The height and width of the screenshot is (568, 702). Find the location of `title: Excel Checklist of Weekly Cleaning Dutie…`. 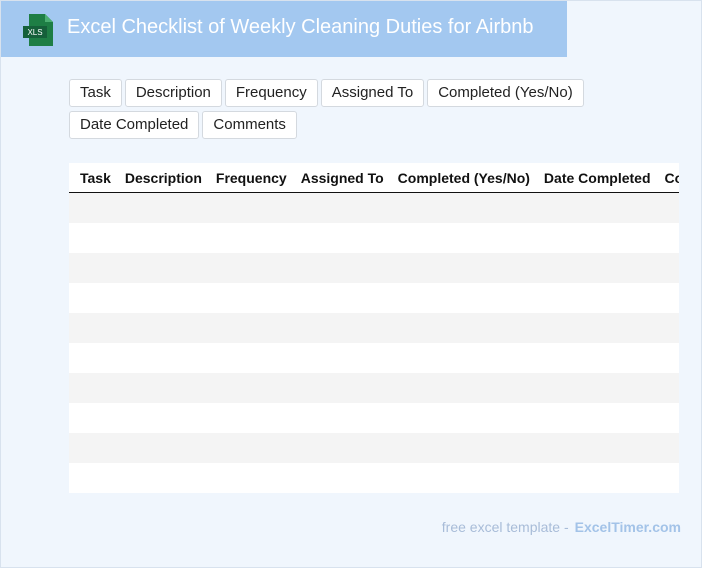

title: Excel Checklist of Weekly Cleaning Dutie… is located at coordinates (300, 27).